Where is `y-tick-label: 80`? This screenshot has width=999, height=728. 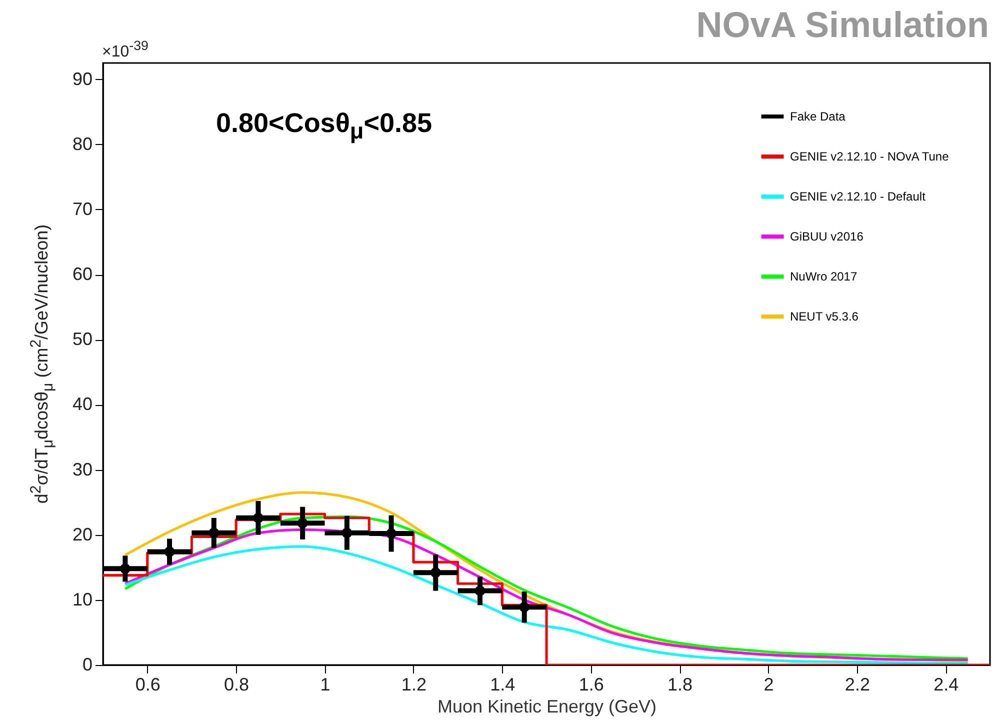
y-tick-label: 80 is located at coordinates (82, 144).